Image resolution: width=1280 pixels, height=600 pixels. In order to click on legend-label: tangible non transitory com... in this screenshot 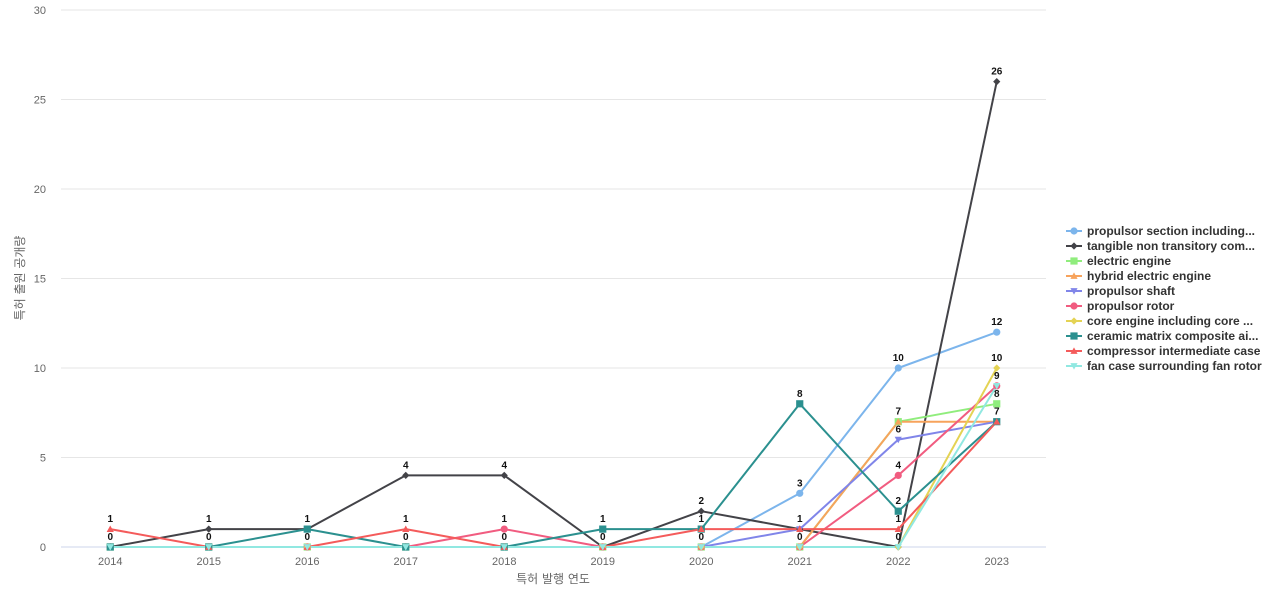, I will do `click(1171, 246)`.